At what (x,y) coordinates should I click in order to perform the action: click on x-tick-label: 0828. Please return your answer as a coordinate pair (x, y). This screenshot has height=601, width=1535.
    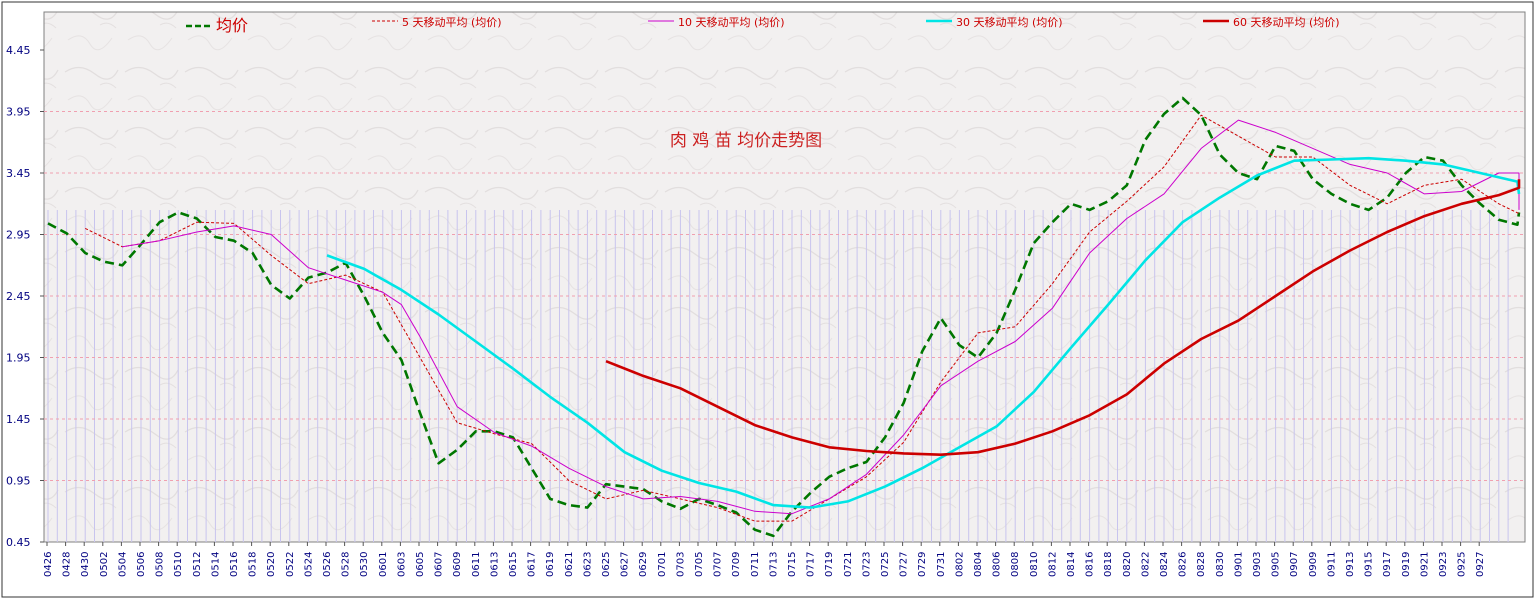
    Looking at the image, I should click on (1201, 564).